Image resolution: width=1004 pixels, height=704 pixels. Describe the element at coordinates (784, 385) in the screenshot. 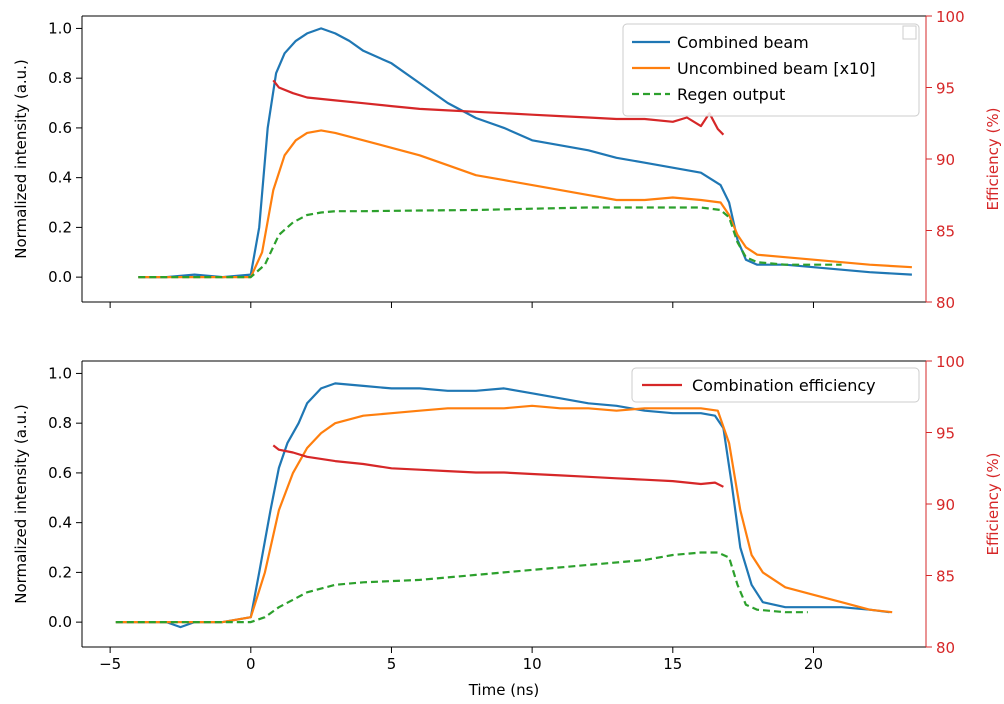

I see `legend-label: Combination efficiency` at that location.